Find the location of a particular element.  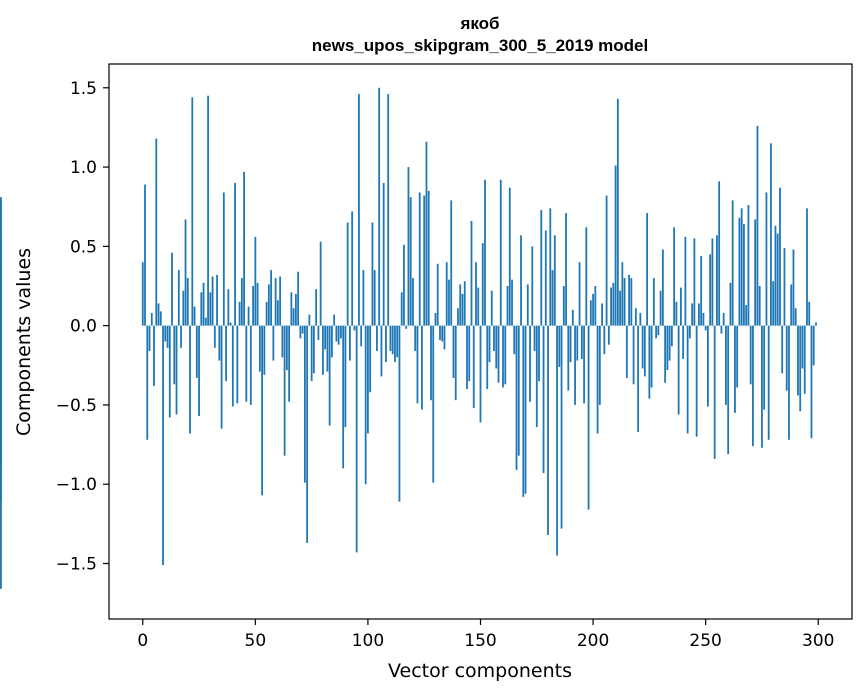

y-tick-label: −1.0 is located at coordinates (76, 485).